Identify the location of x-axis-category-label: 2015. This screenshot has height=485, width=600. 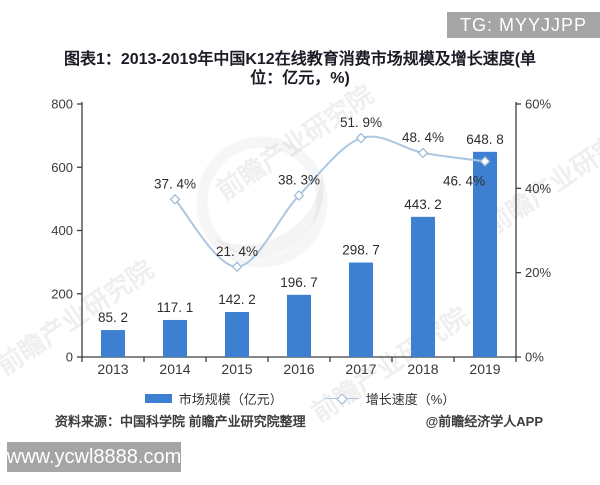
(236, 369).